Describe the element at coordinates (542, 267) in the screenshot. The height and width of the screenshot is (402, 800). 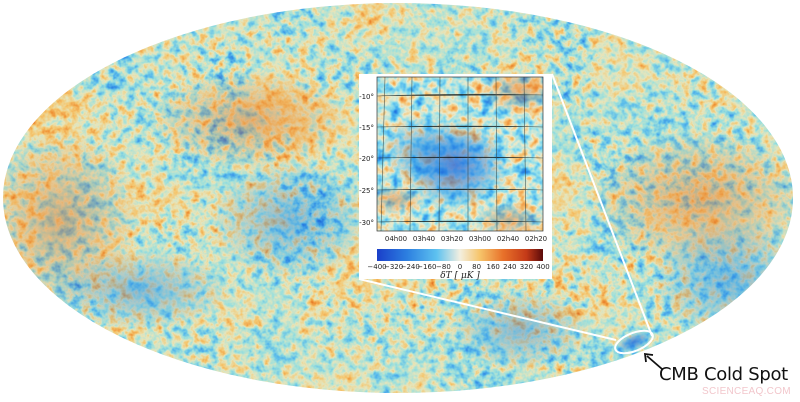
I see `svg-text: 400` at that location.